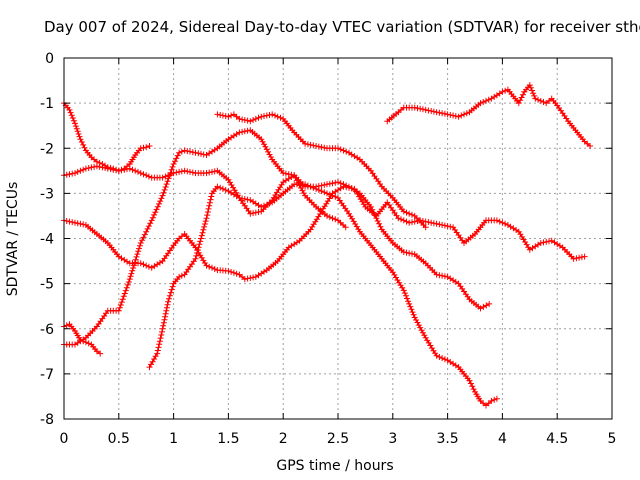  Describe the element at coordinates (47, 194) in the screenshot. I see `y-tick-label: -3` at that location.